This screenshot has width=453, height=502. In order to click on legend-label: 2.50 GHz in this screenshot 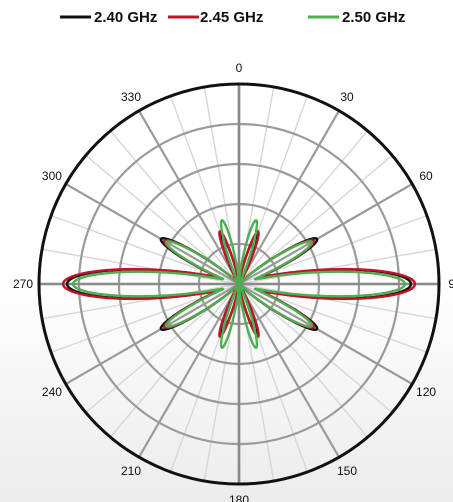, I will do `click(373, 17)`.